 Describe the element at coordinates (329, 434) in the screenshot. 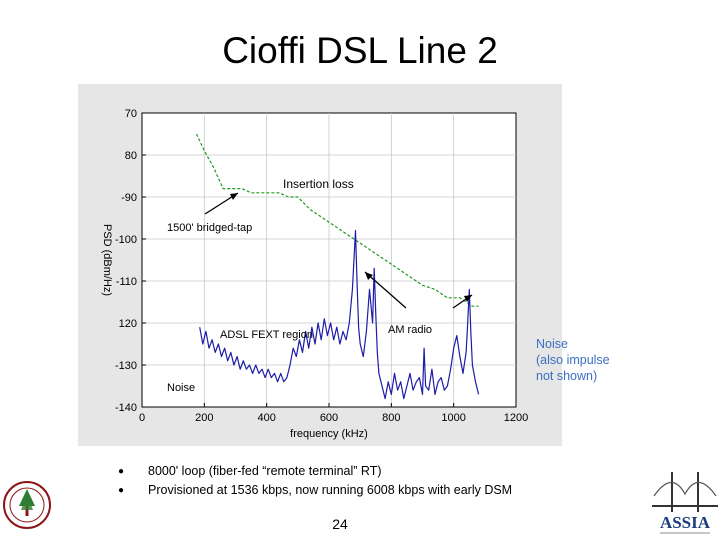

I see `x-axis-label: frequency (kHz)` at that location.